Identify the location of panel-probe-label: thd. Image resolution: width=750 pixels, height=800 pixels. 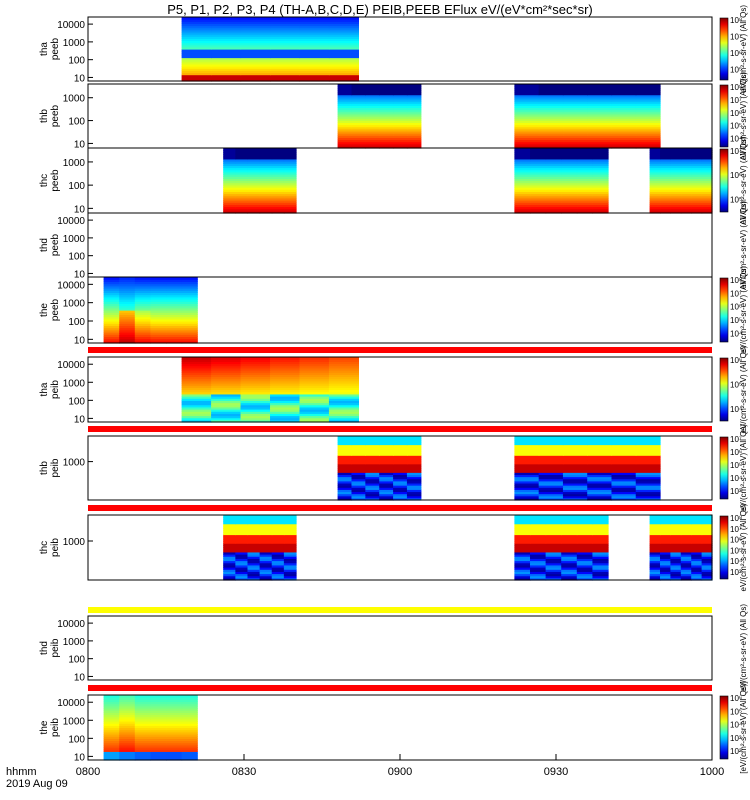
(44, 648).